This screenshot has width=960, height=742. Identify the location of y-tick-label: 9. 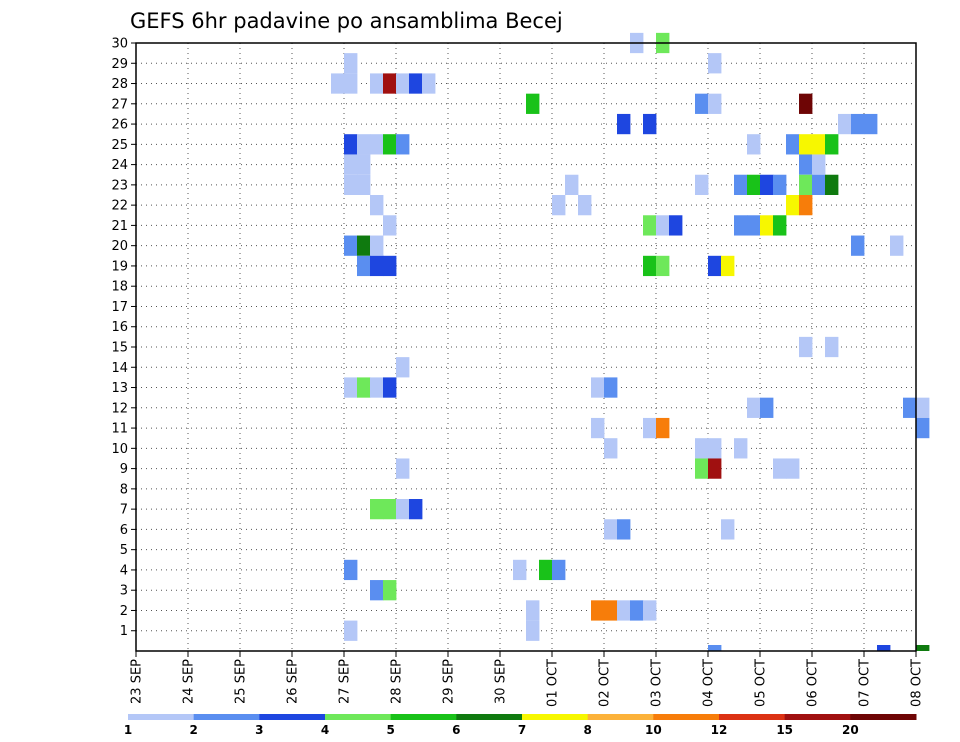
(124, 469).